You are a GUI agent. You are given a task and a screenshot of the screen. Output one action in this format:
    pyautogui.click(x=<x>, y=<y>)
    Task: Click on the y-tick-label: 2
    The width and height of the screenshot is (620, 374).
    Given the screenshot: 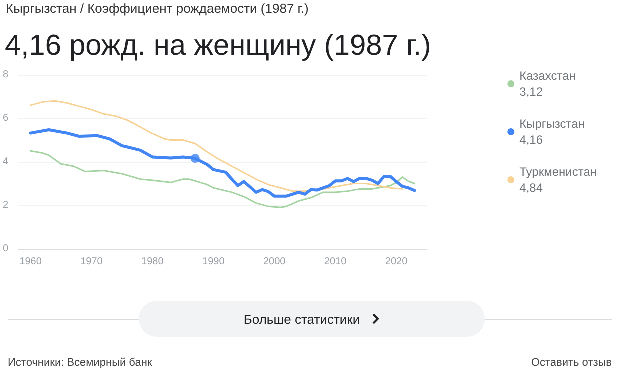 What is the action you would take?
    pyautogui.click(x=6, y=205)
    